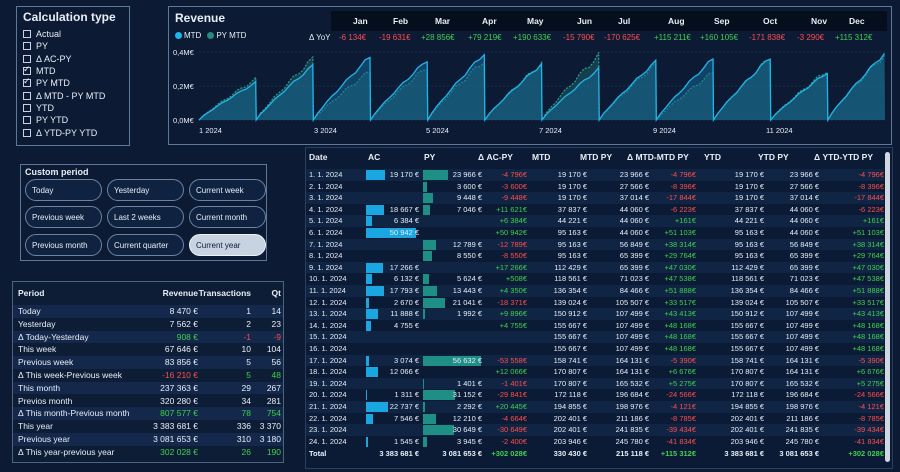  Describe the element at coordinates (509, 454) in the screenshot. I see `cell: +302 028€` at that location.